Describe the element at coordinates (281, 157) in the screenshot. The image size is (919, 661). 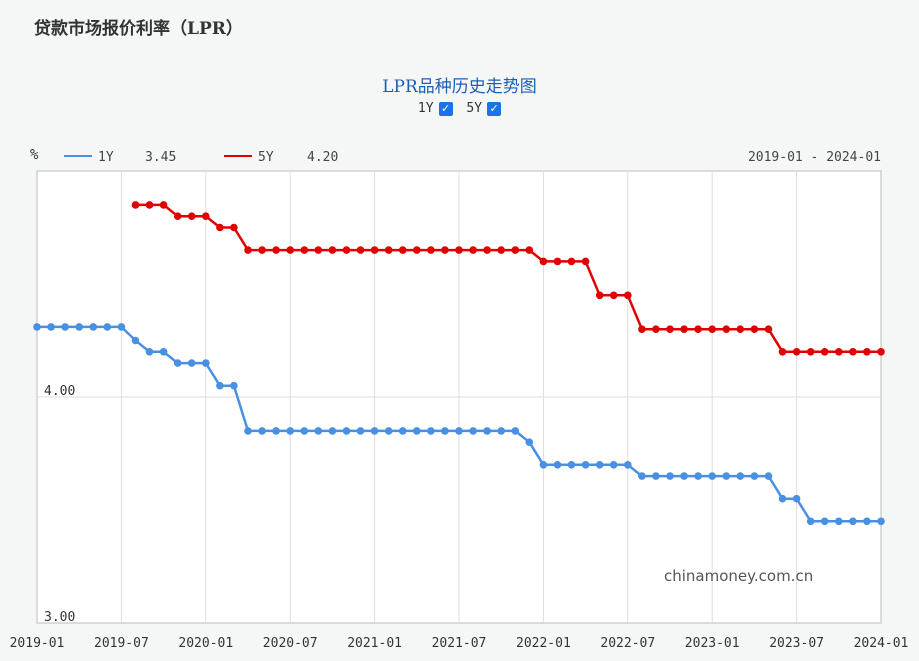
I see `legend-5y: 5Y 4.20` at that location.